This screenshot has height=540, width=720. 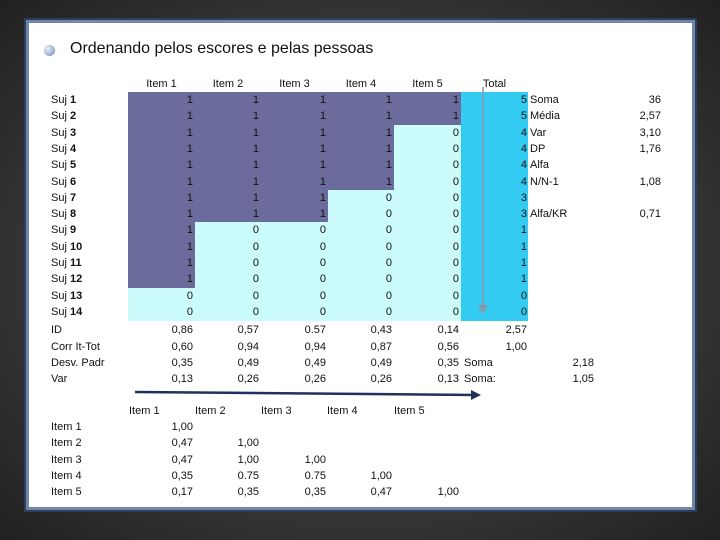 I want to click on stat-label: Média, so click(x=545, y=116).